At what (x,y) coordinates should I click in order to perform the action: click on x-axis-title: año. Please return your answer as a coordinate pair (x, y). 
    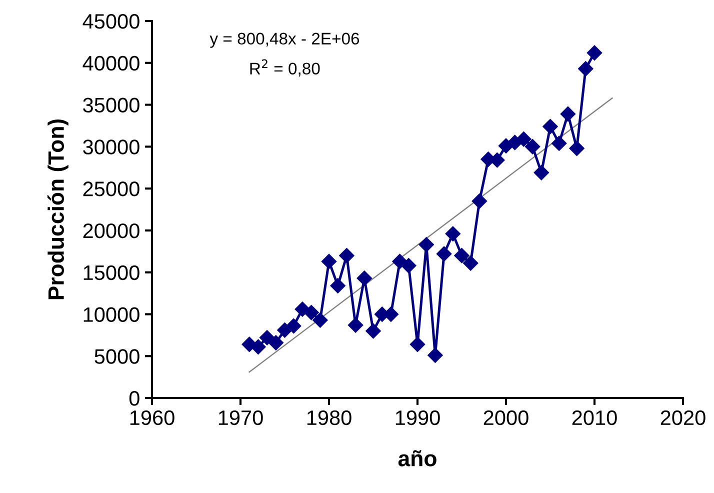
    Looking at the image, I should click on (417, 458).